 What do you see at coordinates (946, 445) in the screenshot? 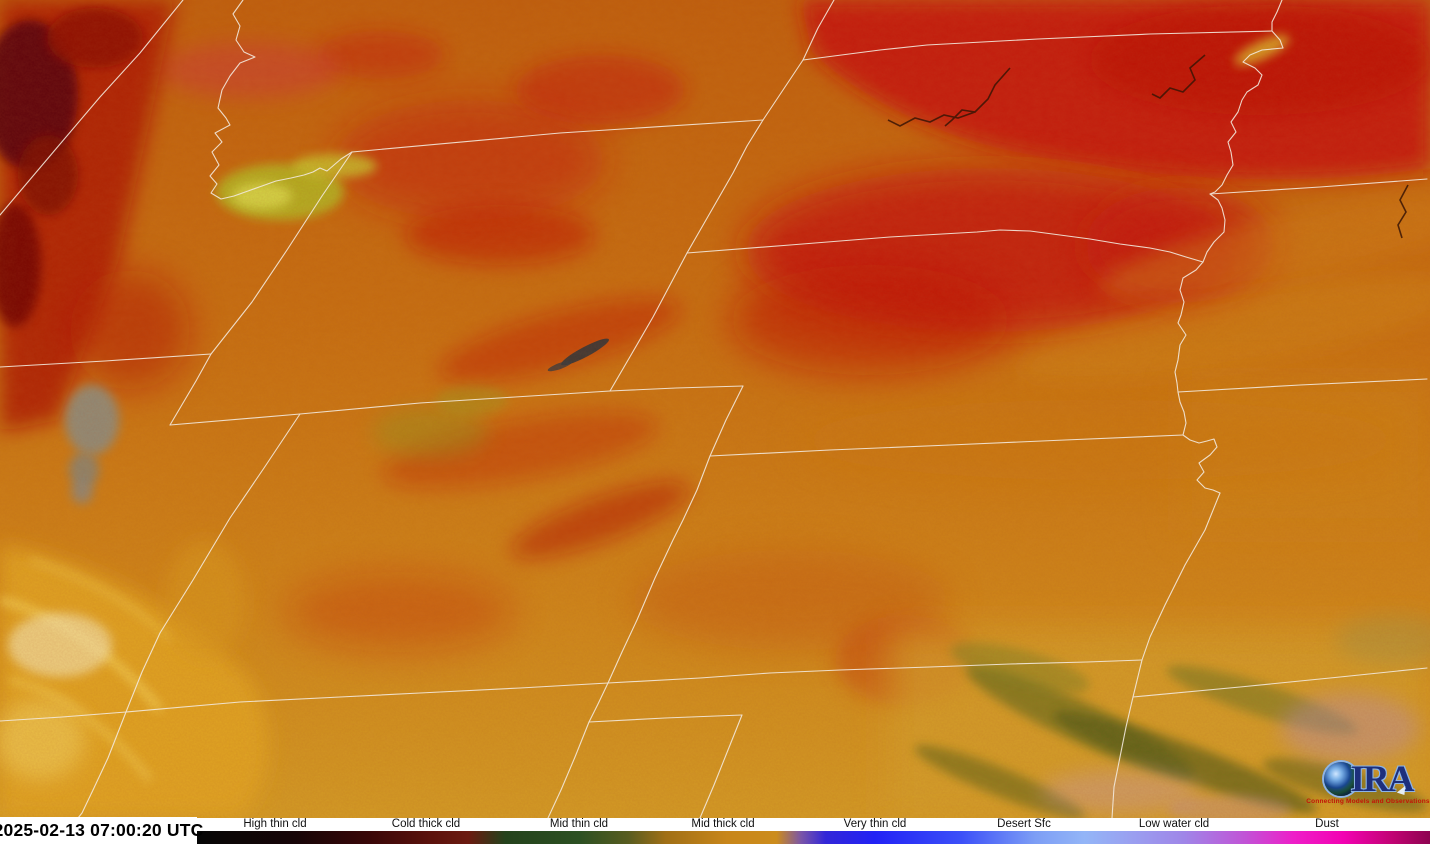
I see `boundary-ne-ks` at bounding box center [946, 445].